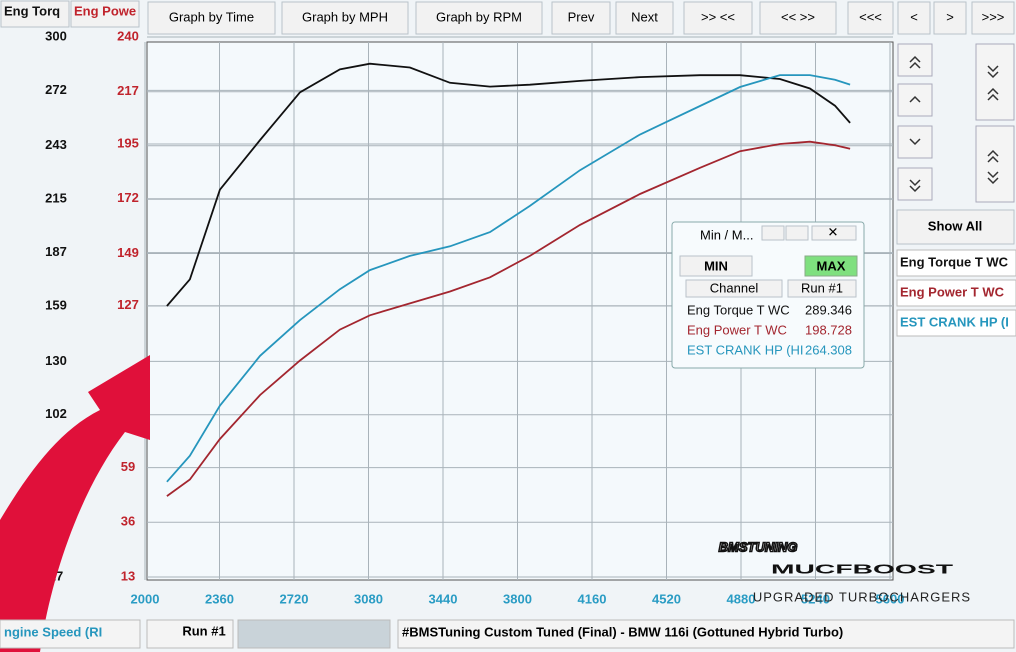  I want to click on x-tick-label: 2000, so click(145, 598).